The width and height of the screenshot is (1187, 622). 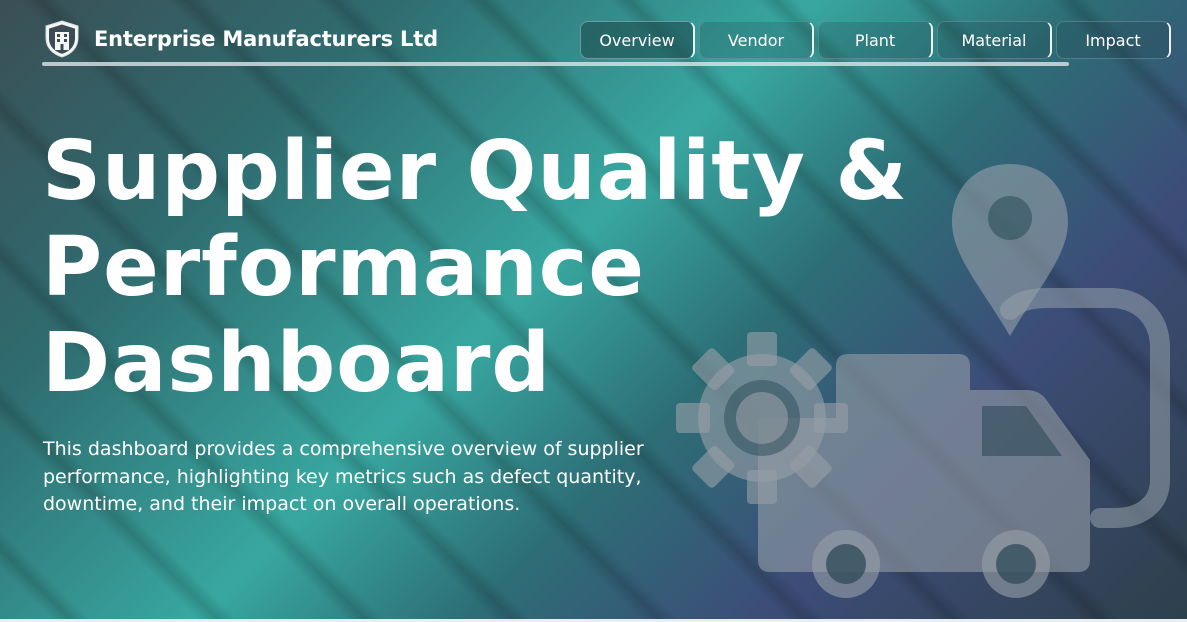 I want to click on top-navigation: Overview Vendor Plant Material Impact, so click(x=877, y=41).